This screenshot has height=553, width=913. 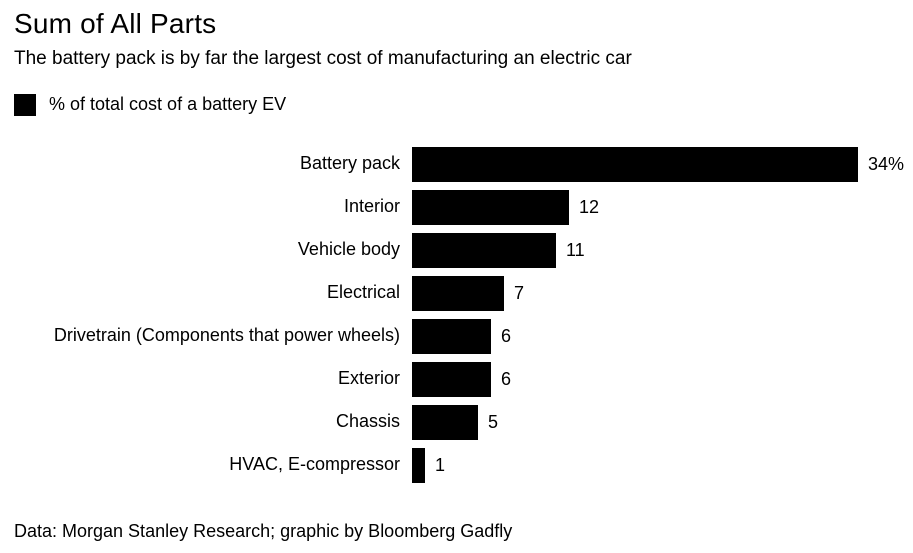 I want to click on bar-row: Battery pack 34%, so click(x=459, y=164).